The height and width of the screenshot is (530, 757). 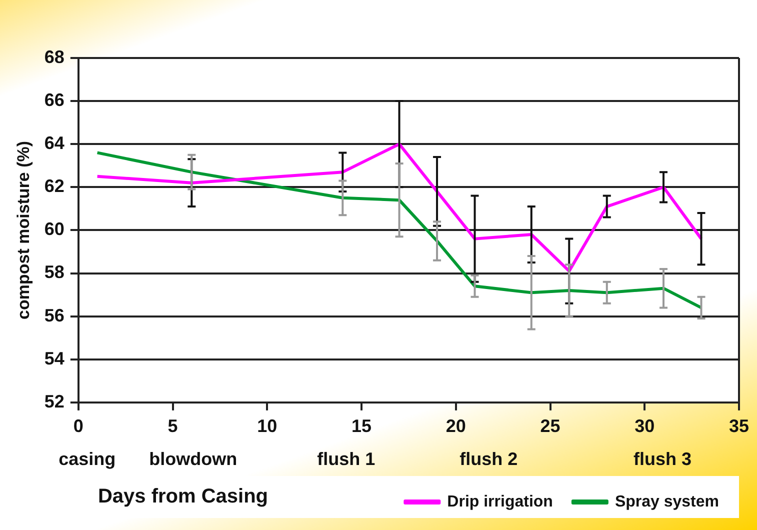 What do you see at coordinates (346, 458) in the screenshot?
I see `text: flush 1` at bounding box center [346, 458].